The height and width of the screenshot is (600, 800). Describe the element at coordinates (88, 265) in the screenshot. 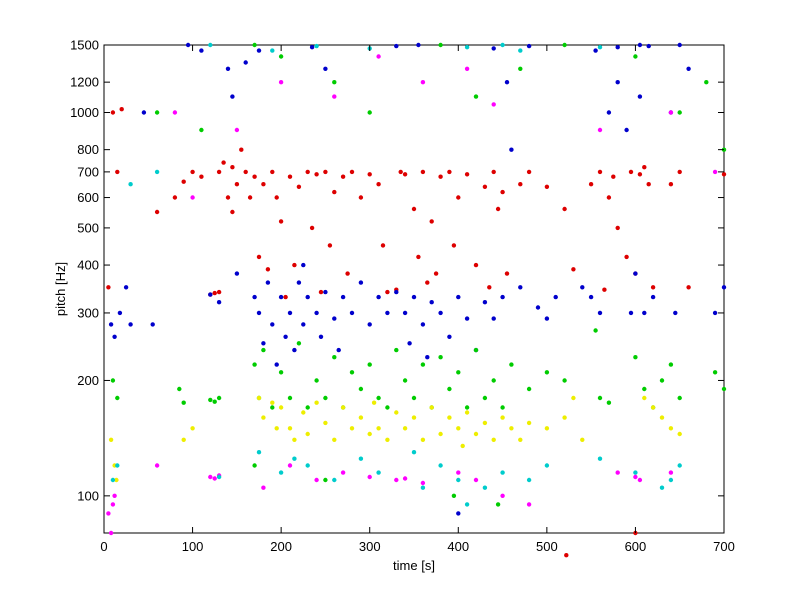

I see `y-tick-label: 400` at that location.